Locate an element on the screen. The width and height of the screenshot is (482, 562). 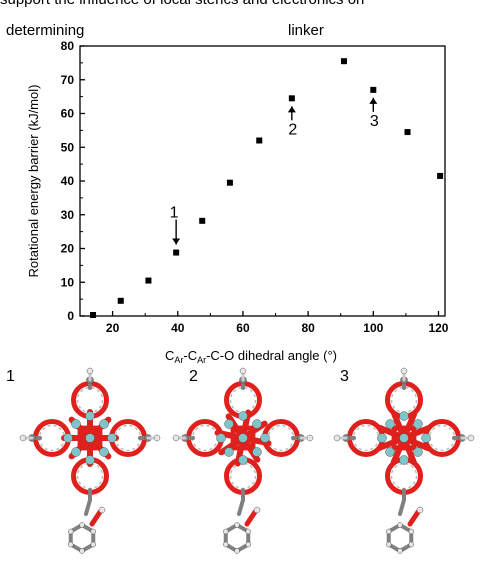
y-tick-label: 30 is located at coordinates (68, 215).